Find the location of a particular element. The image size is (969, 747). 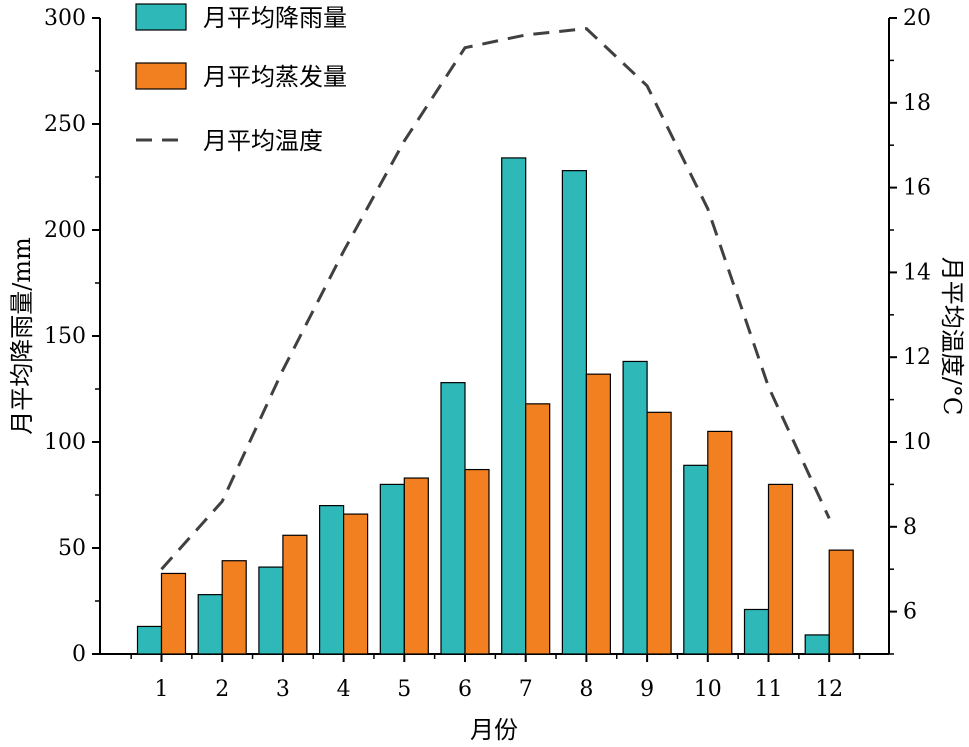

y-right-tick-label: 20 is located at coordinates (917, 18).